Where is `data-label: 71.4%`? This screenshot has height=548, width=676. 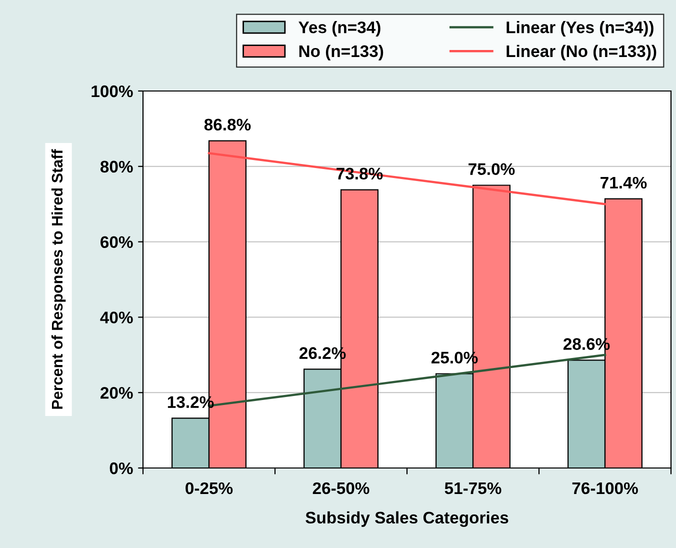 data-label: 71.4% is located at coordinates (623, 182).